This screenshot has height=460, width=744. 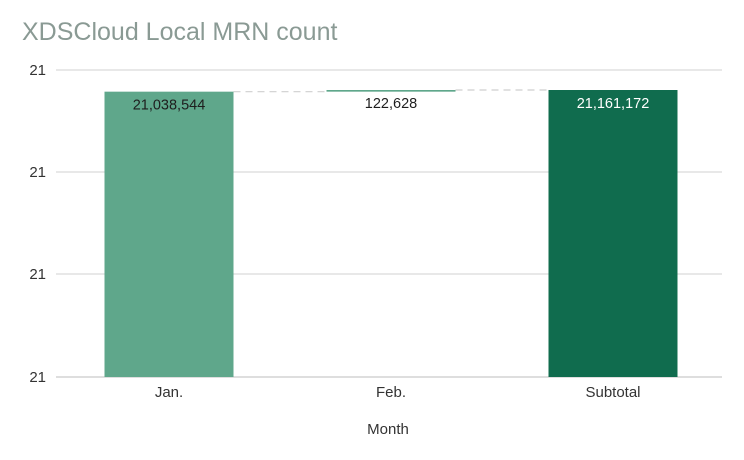 I want to click on connectors, so click(x=391, y=91).